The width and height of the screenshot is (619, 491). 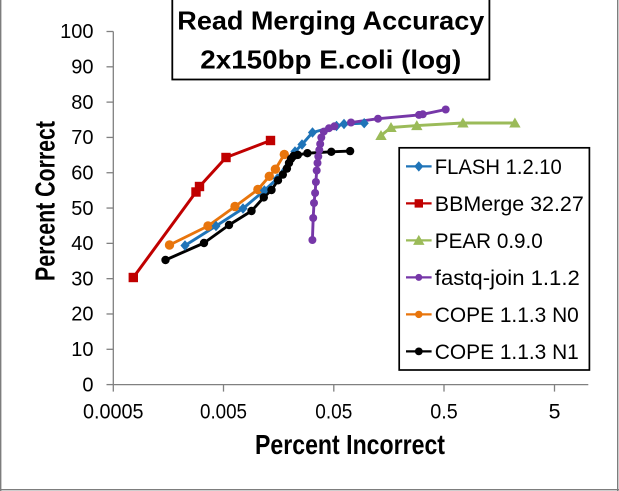 What do you see at coordinates (113, 412) in the screenshot?
I see `svg-text: 0.0005` at bounding box center [113, 412].